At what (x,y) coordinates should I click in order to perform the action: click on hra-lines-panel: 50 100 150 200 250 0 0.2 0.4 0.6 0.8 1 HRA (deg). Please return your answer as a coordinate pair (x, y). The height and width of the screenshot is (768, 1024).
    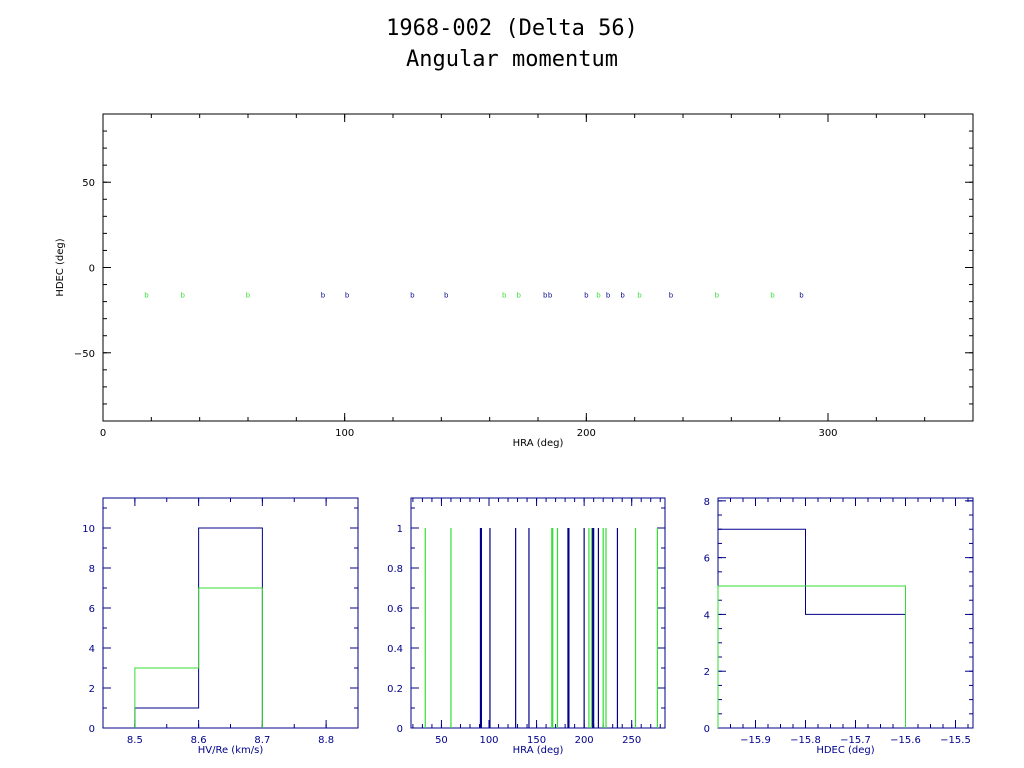
    Looking at the image, I should click on (526, 626).